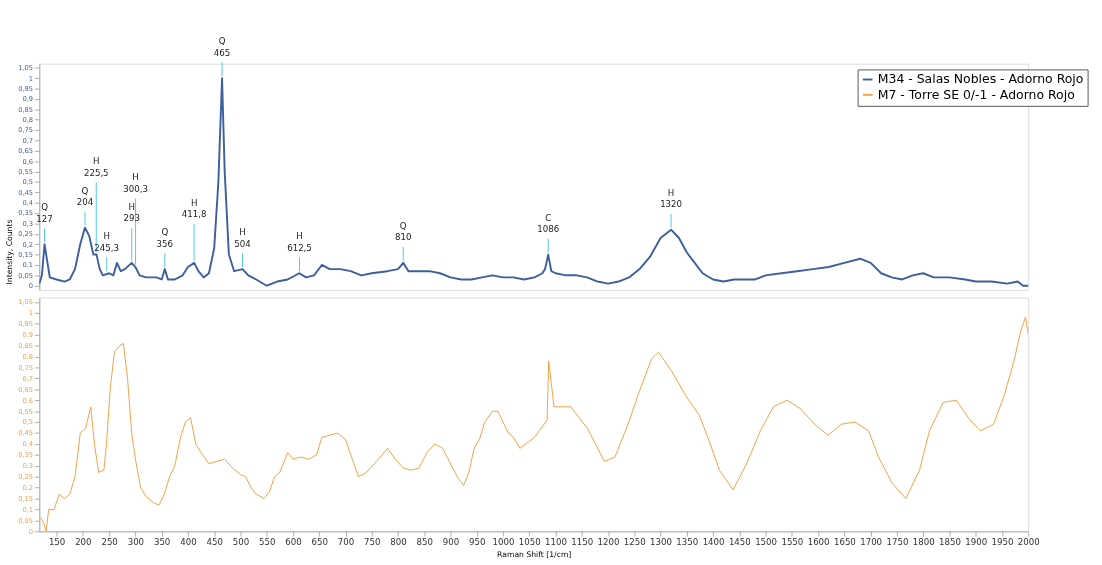 The image size is (1102, 565). Describe the element at coordinates (608, 542) in the screenshot. I see `x-tick-label: 1200` at that location.